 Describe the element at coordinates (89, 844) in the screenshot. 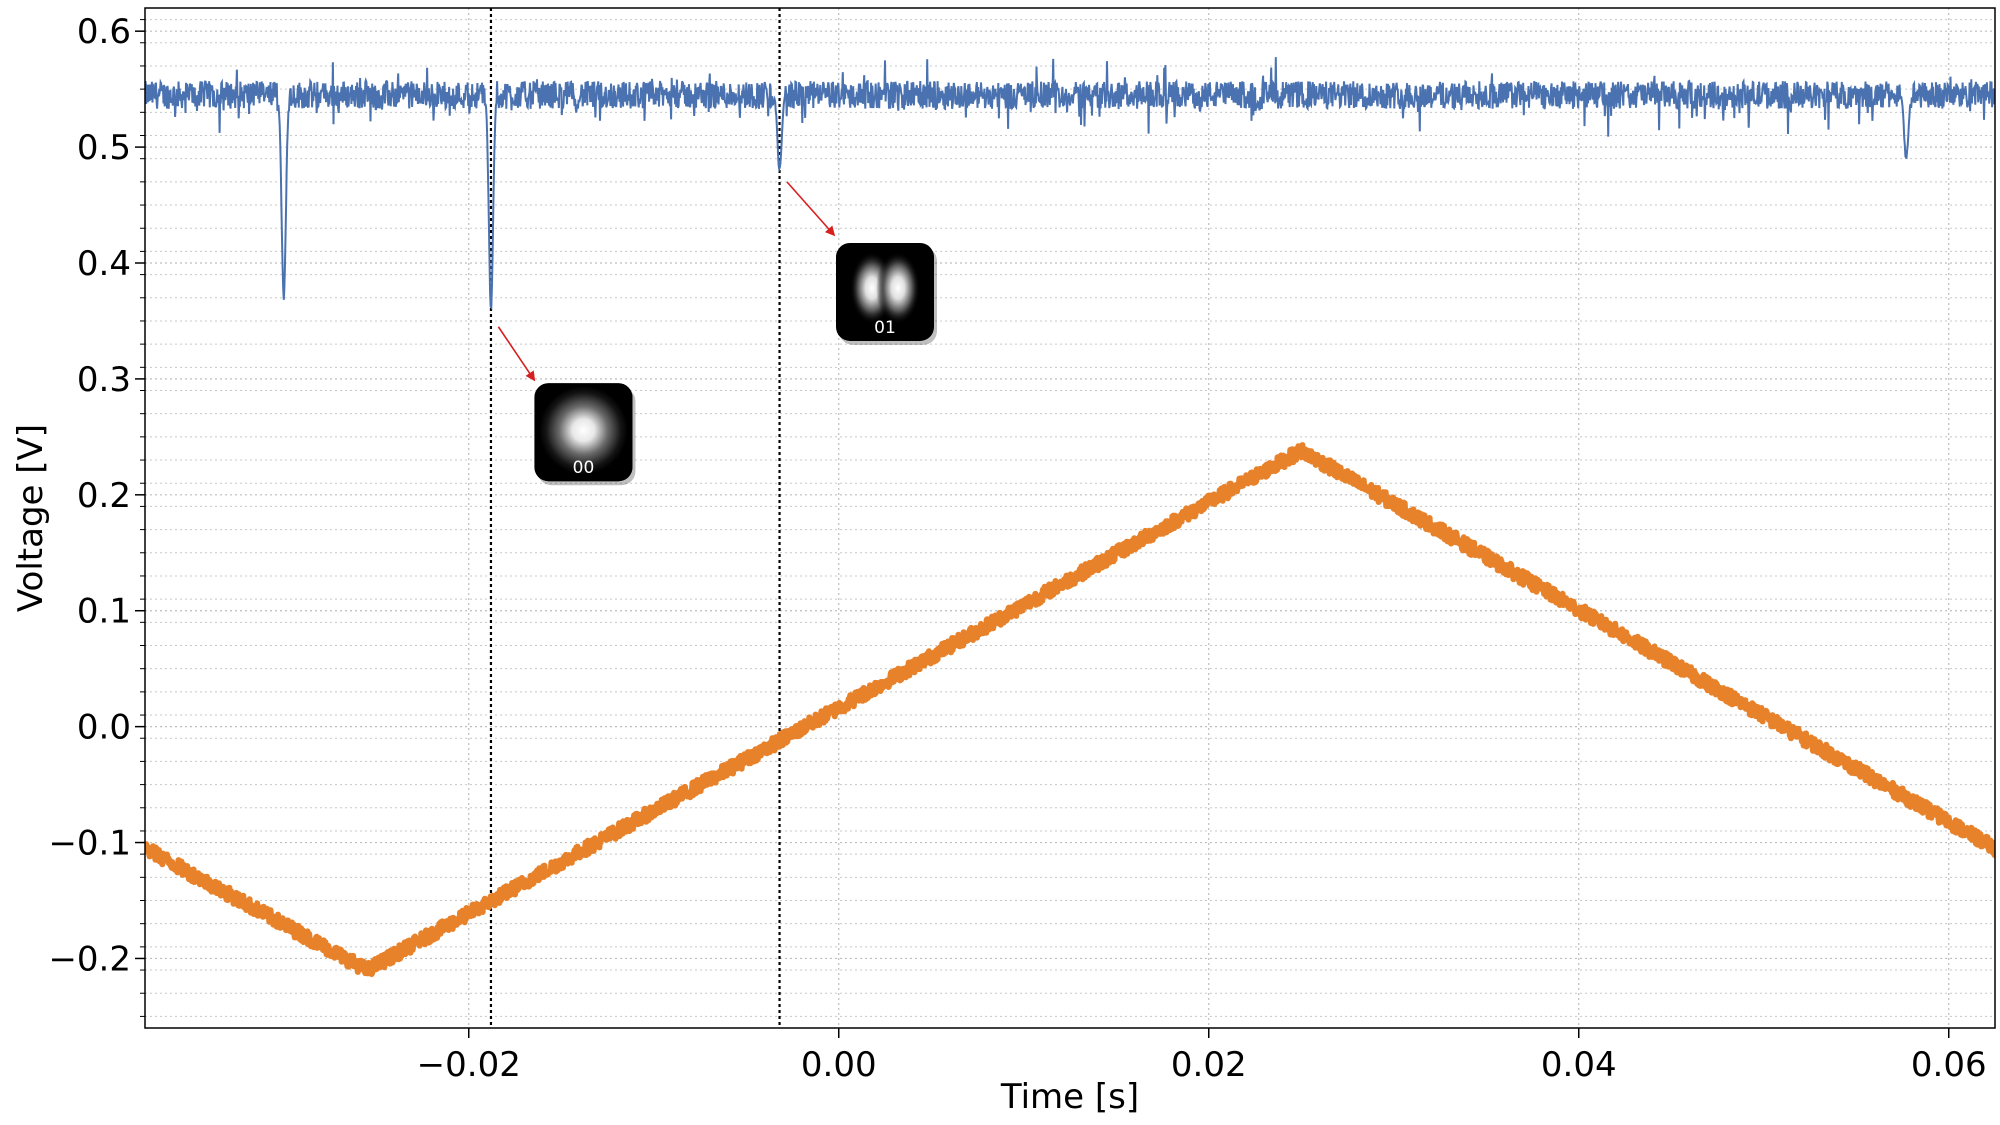

I see `y-tick-label: −0.1` at that location.